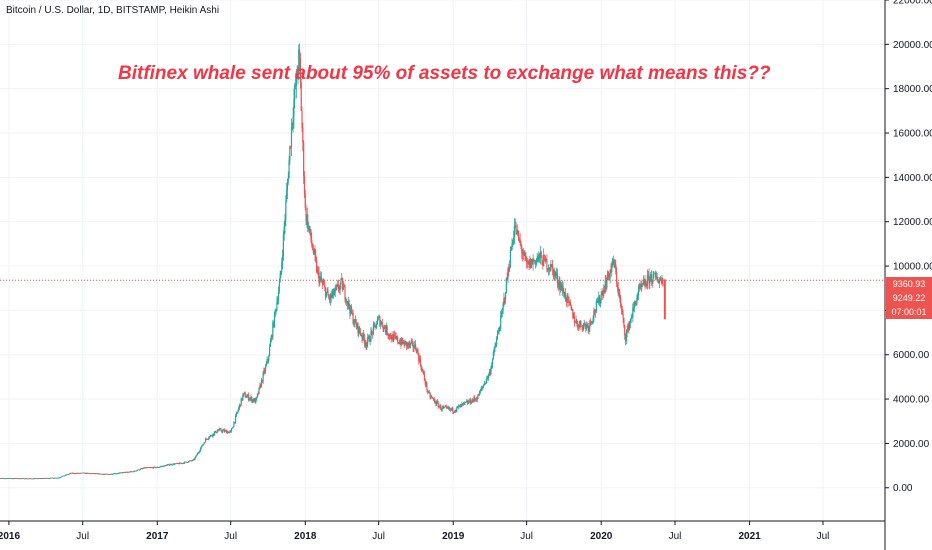 The height and width of the screenshot is (550, 932). Describe the element at coordinates (305, 536) in the screenshot. I see `x-tick-label: 2018` at that location.